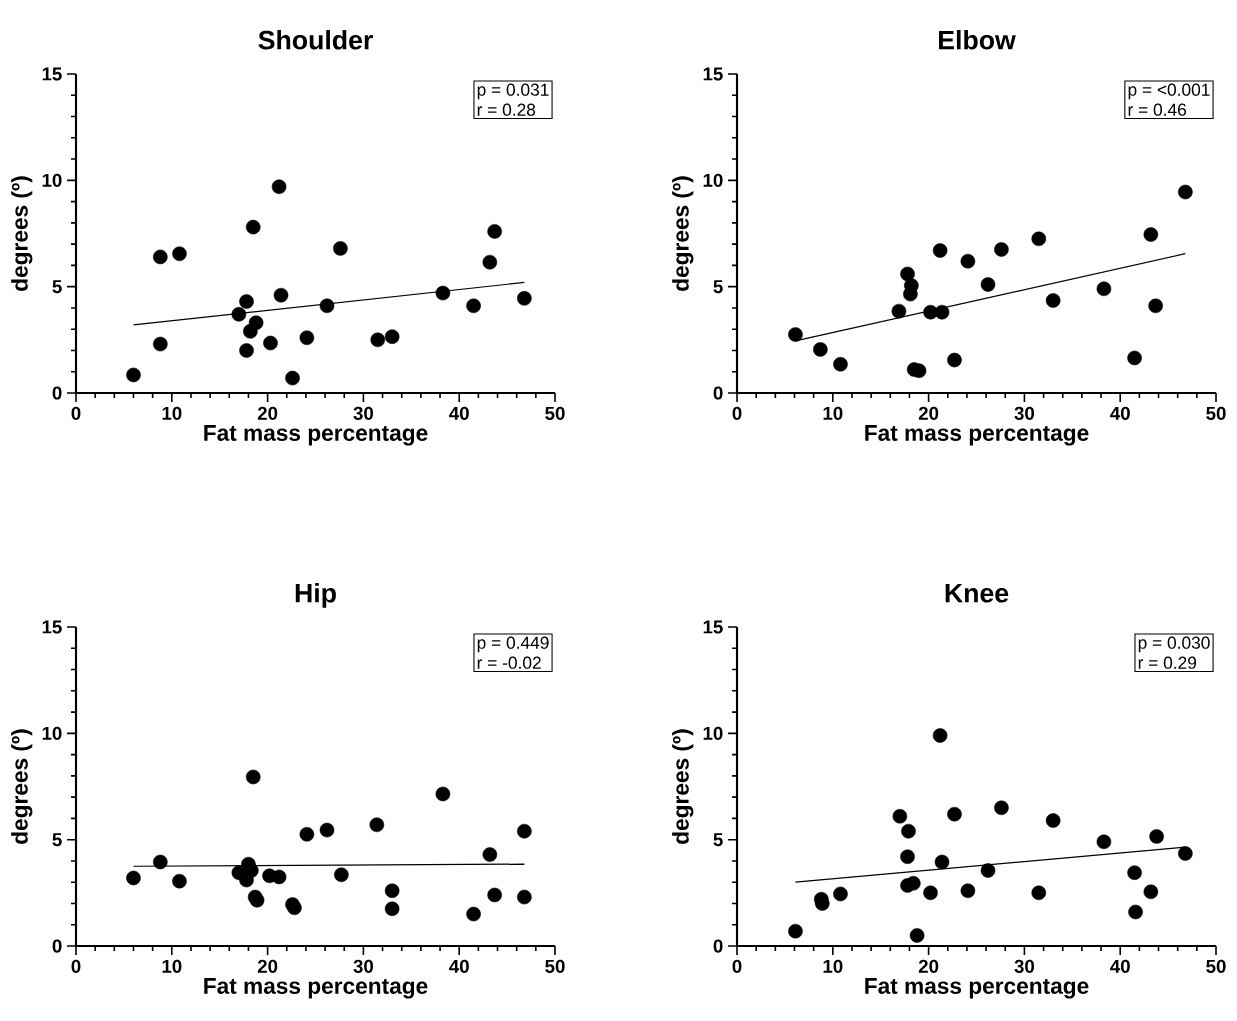  What do you see at coordinates (506, 109) in the screenshot?
I see `annotation: r = 0.28` at bounding box center [506, 109].